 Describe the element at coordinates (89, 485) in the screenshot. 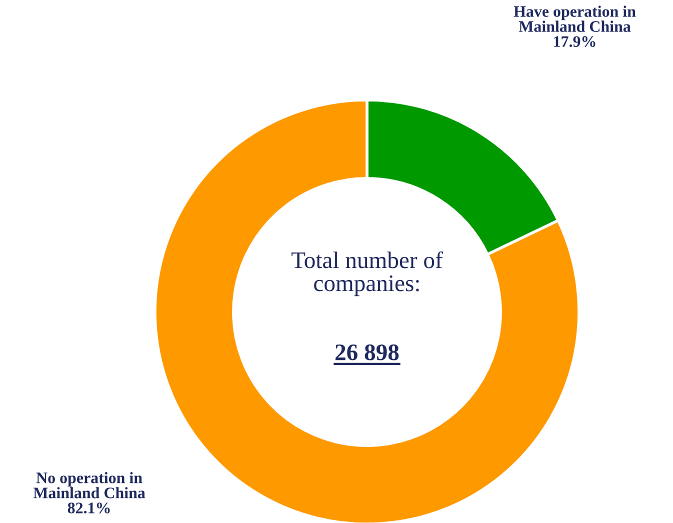

I see `slice-label: No operation in Mainland China` at that location.